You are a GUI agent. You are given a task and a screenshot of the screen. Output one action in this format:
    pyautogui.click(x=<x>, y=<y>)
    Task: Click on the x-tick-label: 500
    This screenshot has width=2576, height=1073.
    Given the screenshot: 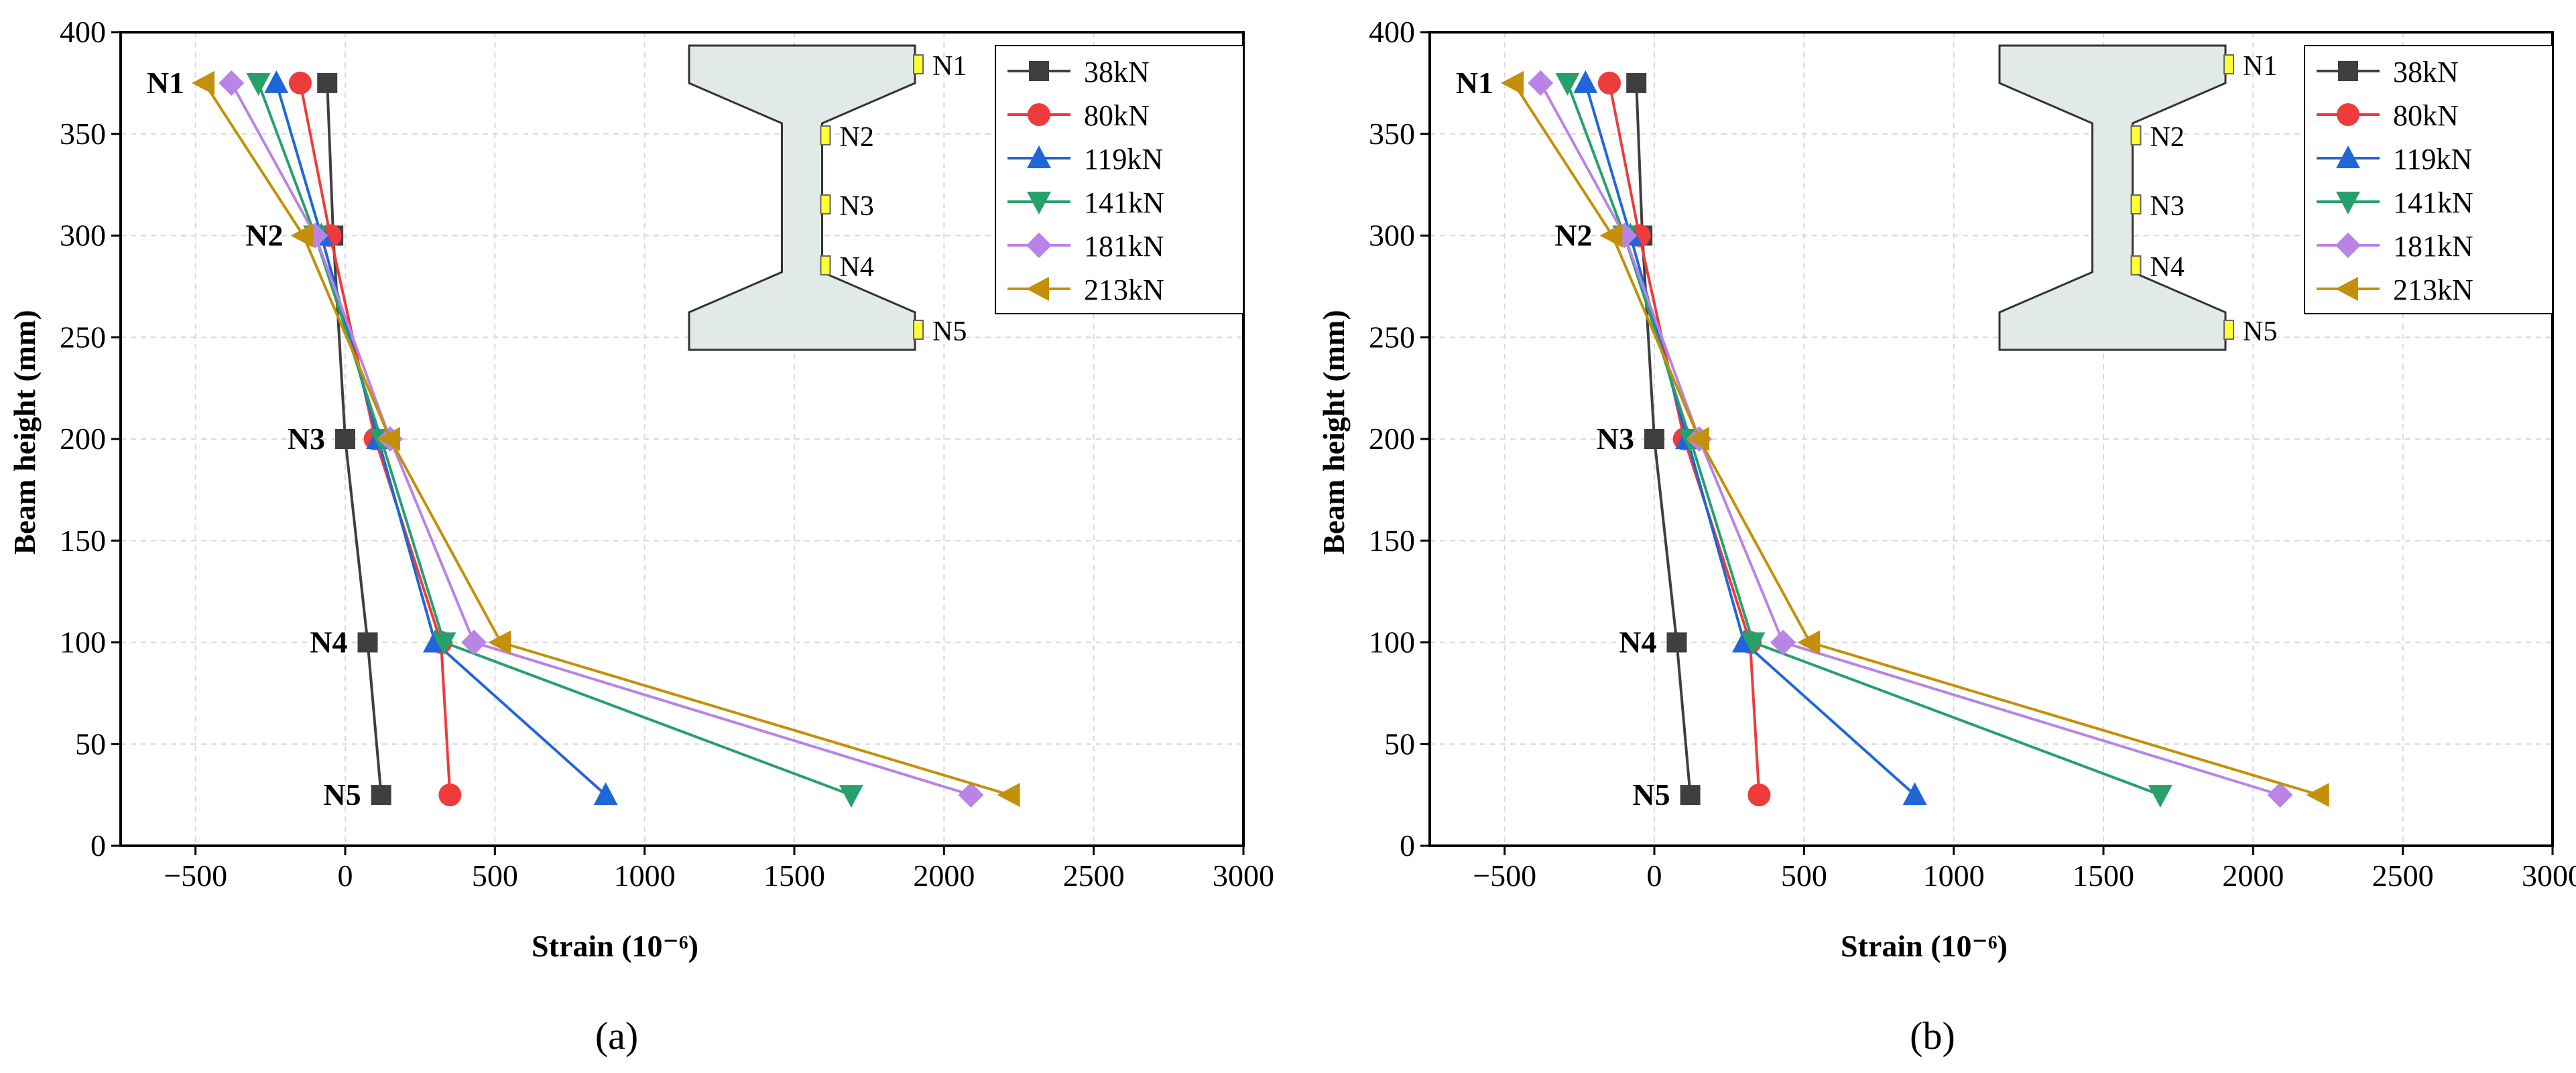 What is the action you would take?
    pyautogui.click(x=1804, y=876)
    